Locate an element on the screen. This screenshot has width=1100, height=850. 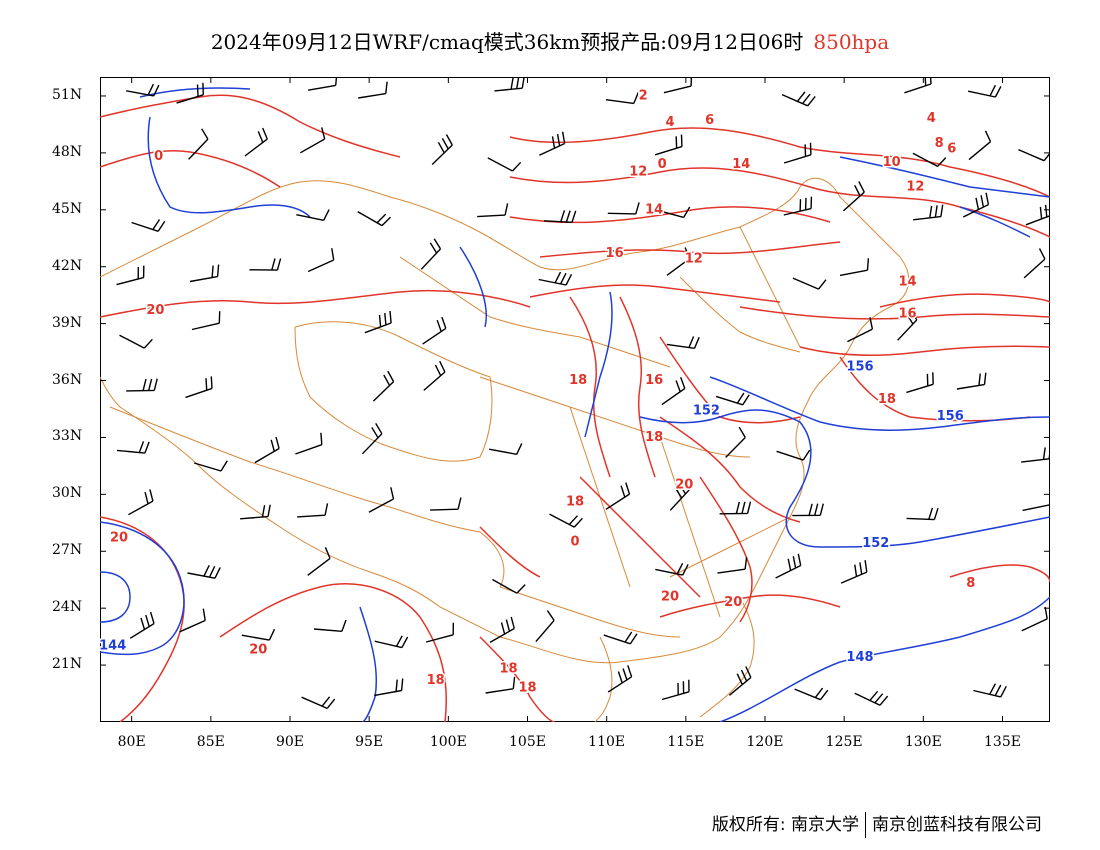
lon-tick-label: 85E is located at coordinates (210, 742).